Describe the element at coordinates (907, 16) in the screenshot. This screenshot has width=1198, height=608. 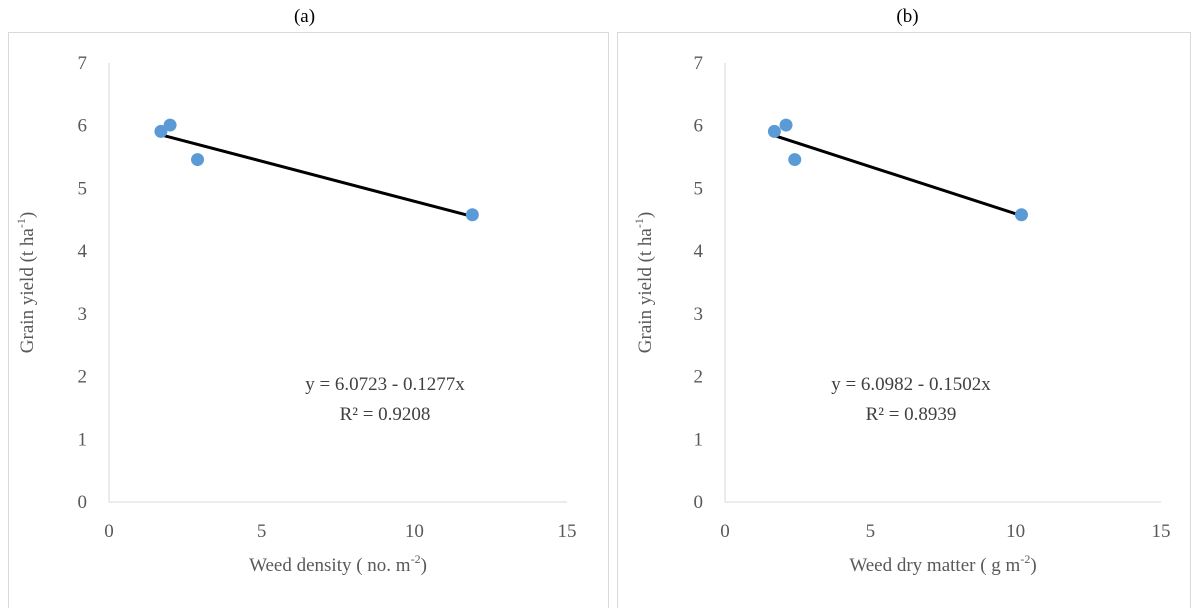
I see `panel-label-b: (b)` at that location.